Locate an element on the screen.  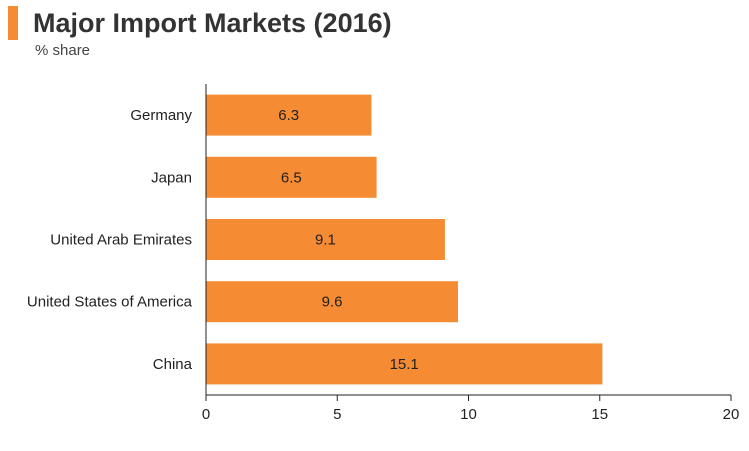
chart-title: Major Import Markets (2016) is located at coordinates (212, 23).